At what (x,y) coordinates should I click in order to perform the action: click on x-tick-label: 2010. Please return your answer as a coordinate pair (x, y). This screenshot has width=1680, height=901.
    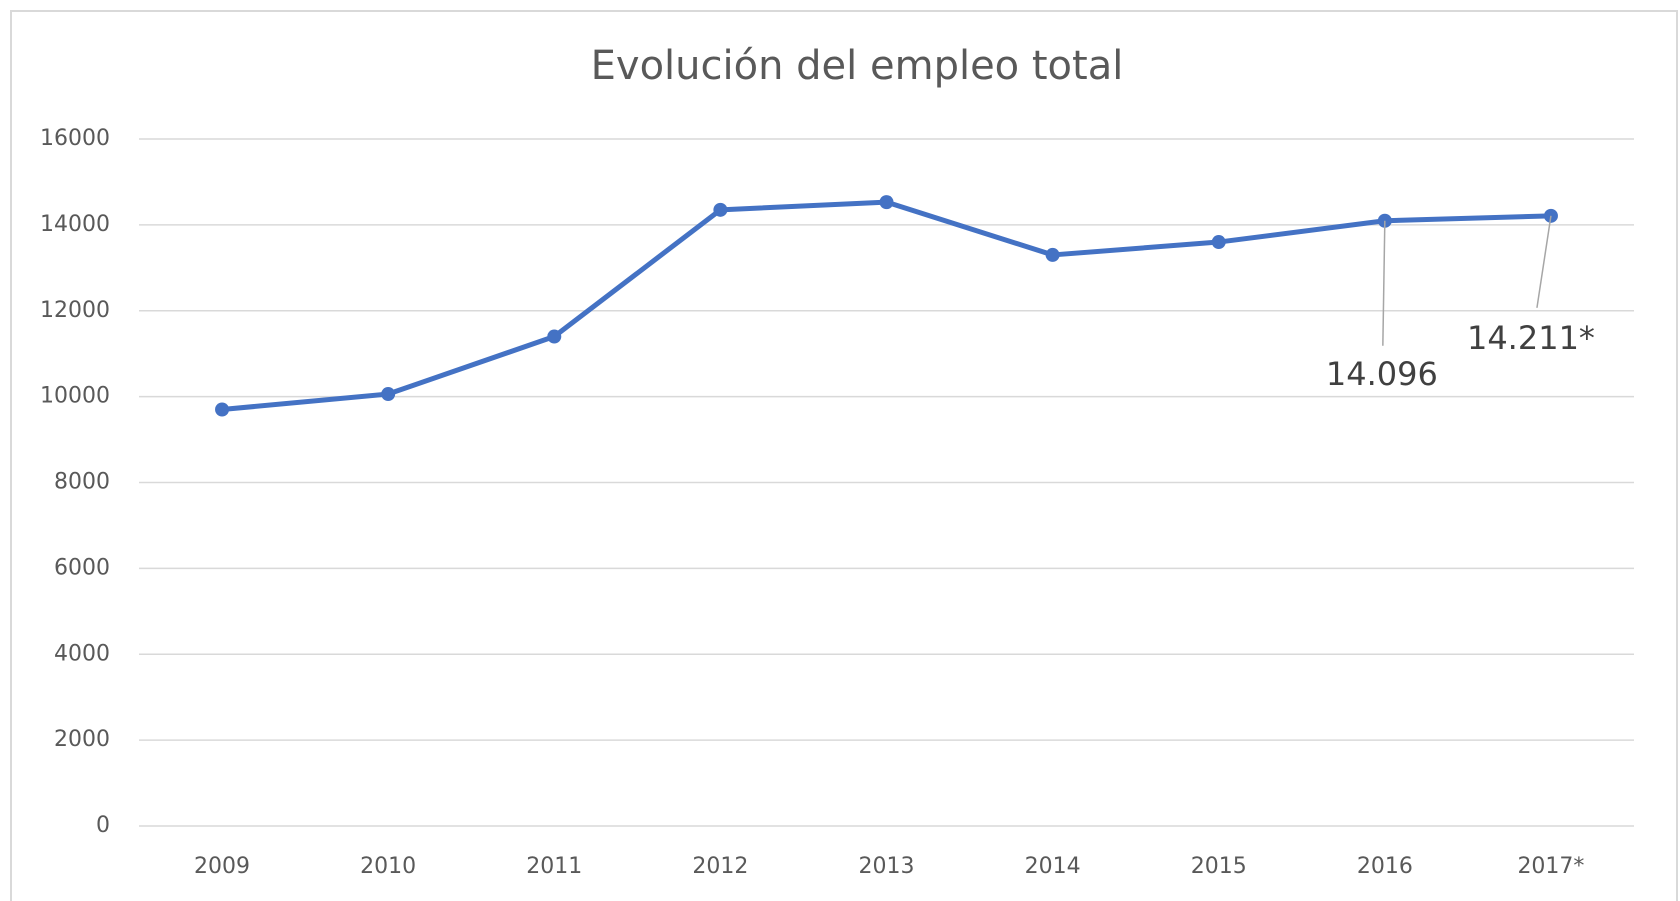
    Looking at the image, I should click on (388, 866).